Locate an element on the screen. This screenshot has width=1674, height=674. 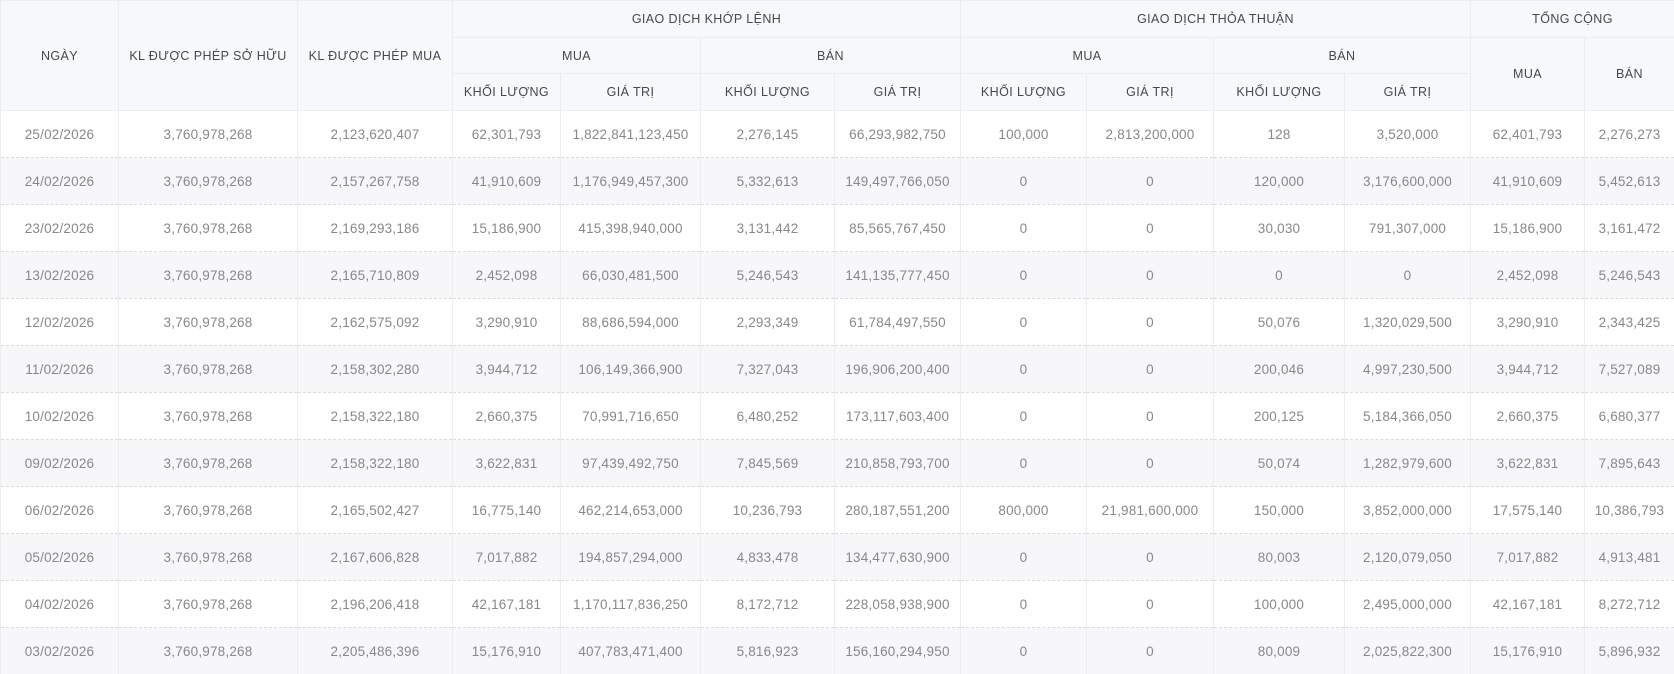
cell-deal-sell-vol: 50,076 is located at coordinates (1279, 322).